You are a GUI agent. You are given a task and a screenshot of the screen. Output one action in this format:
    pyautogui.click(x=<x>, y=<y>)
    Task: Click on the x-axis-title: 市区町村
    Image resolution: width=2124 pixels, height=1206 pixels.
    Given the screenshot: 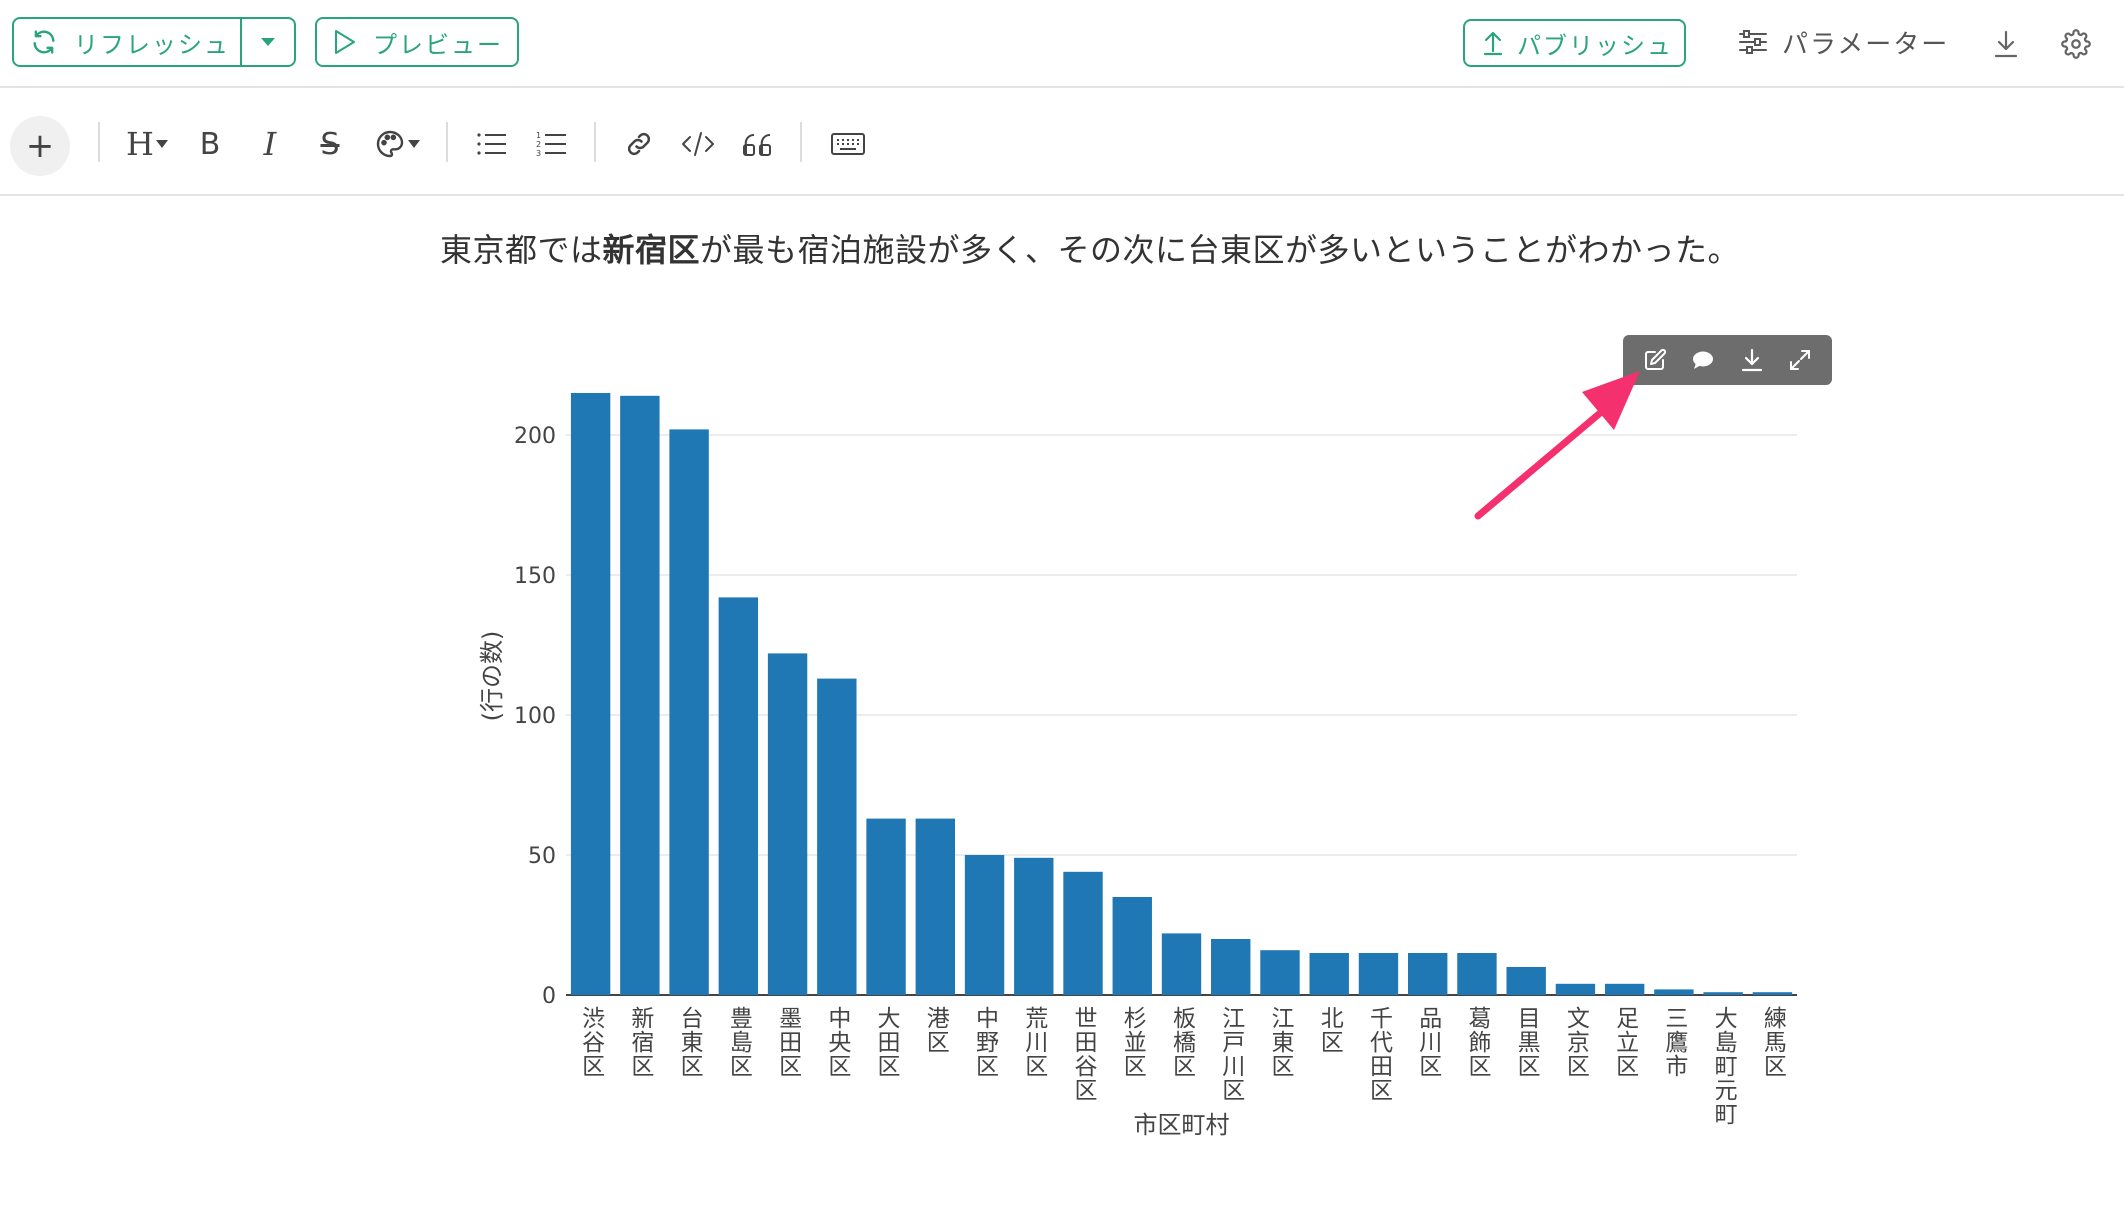 What is the action you would take?
    pyautogui.click(x=1182, y=1125)
    